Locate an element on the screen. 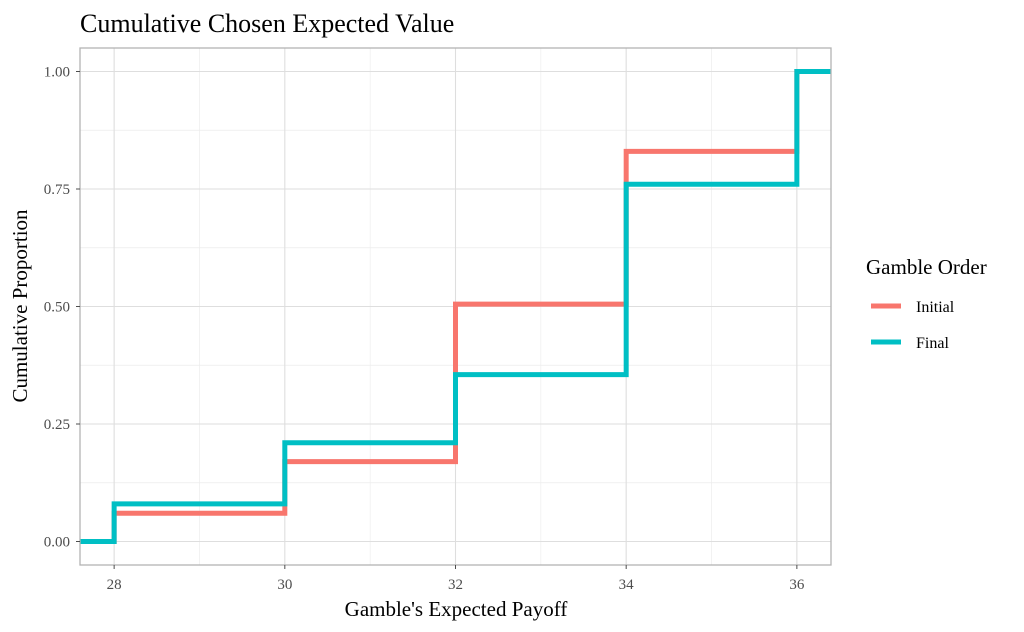  y-tick-label: 1.00 is located at coordinates (57, 73).